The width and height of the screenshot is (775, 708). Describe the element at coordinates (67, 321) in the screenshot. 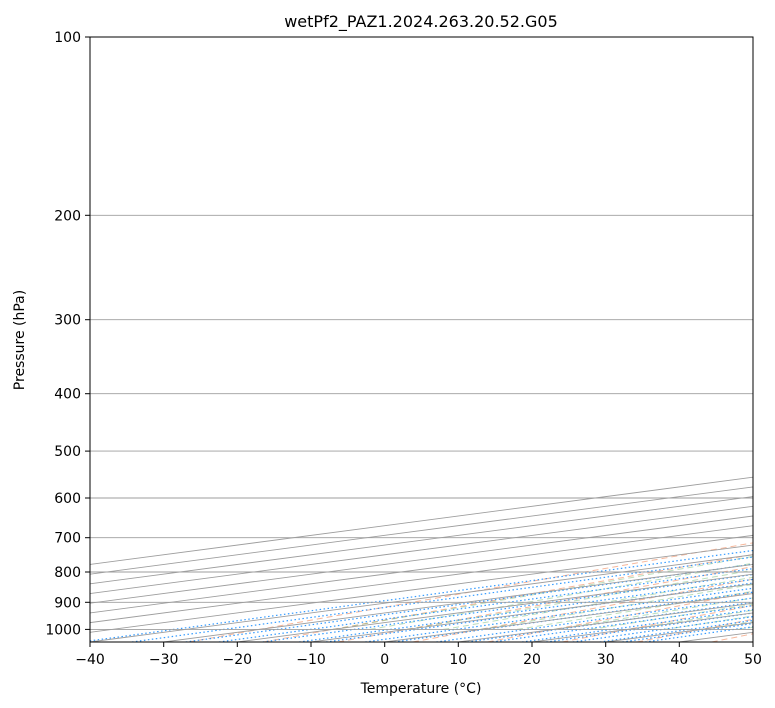

I see `y-tick-label: 300` at that location.